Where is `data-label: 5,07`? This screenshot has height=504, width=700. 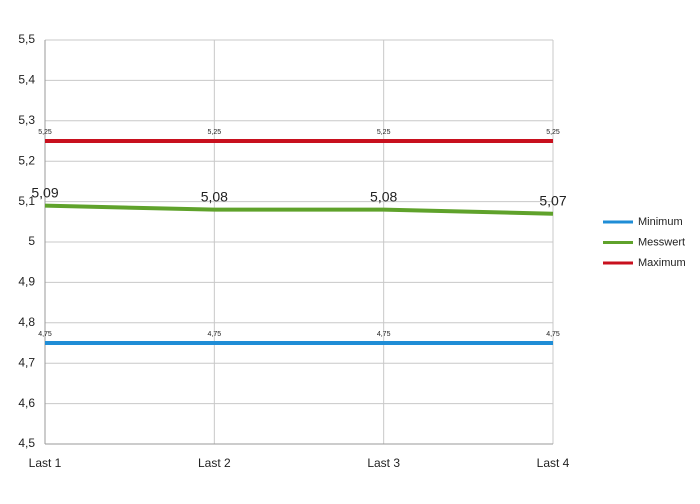 data-label: 5,07 is located at coordinates (552, 200).